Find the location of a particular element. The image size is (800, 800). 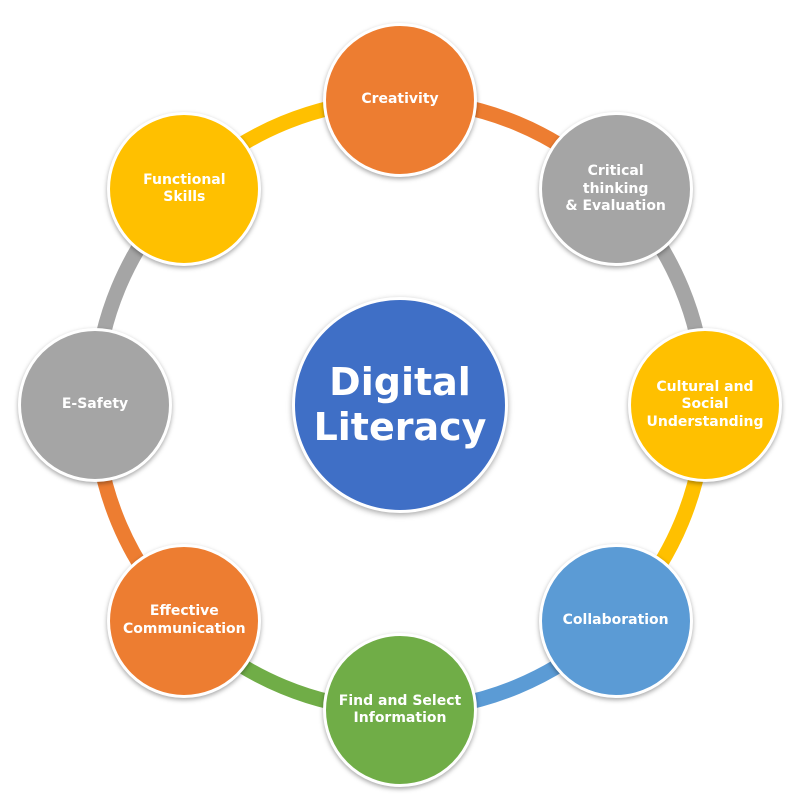

node-label: Effective Communication is located at coordinates (184, 620).